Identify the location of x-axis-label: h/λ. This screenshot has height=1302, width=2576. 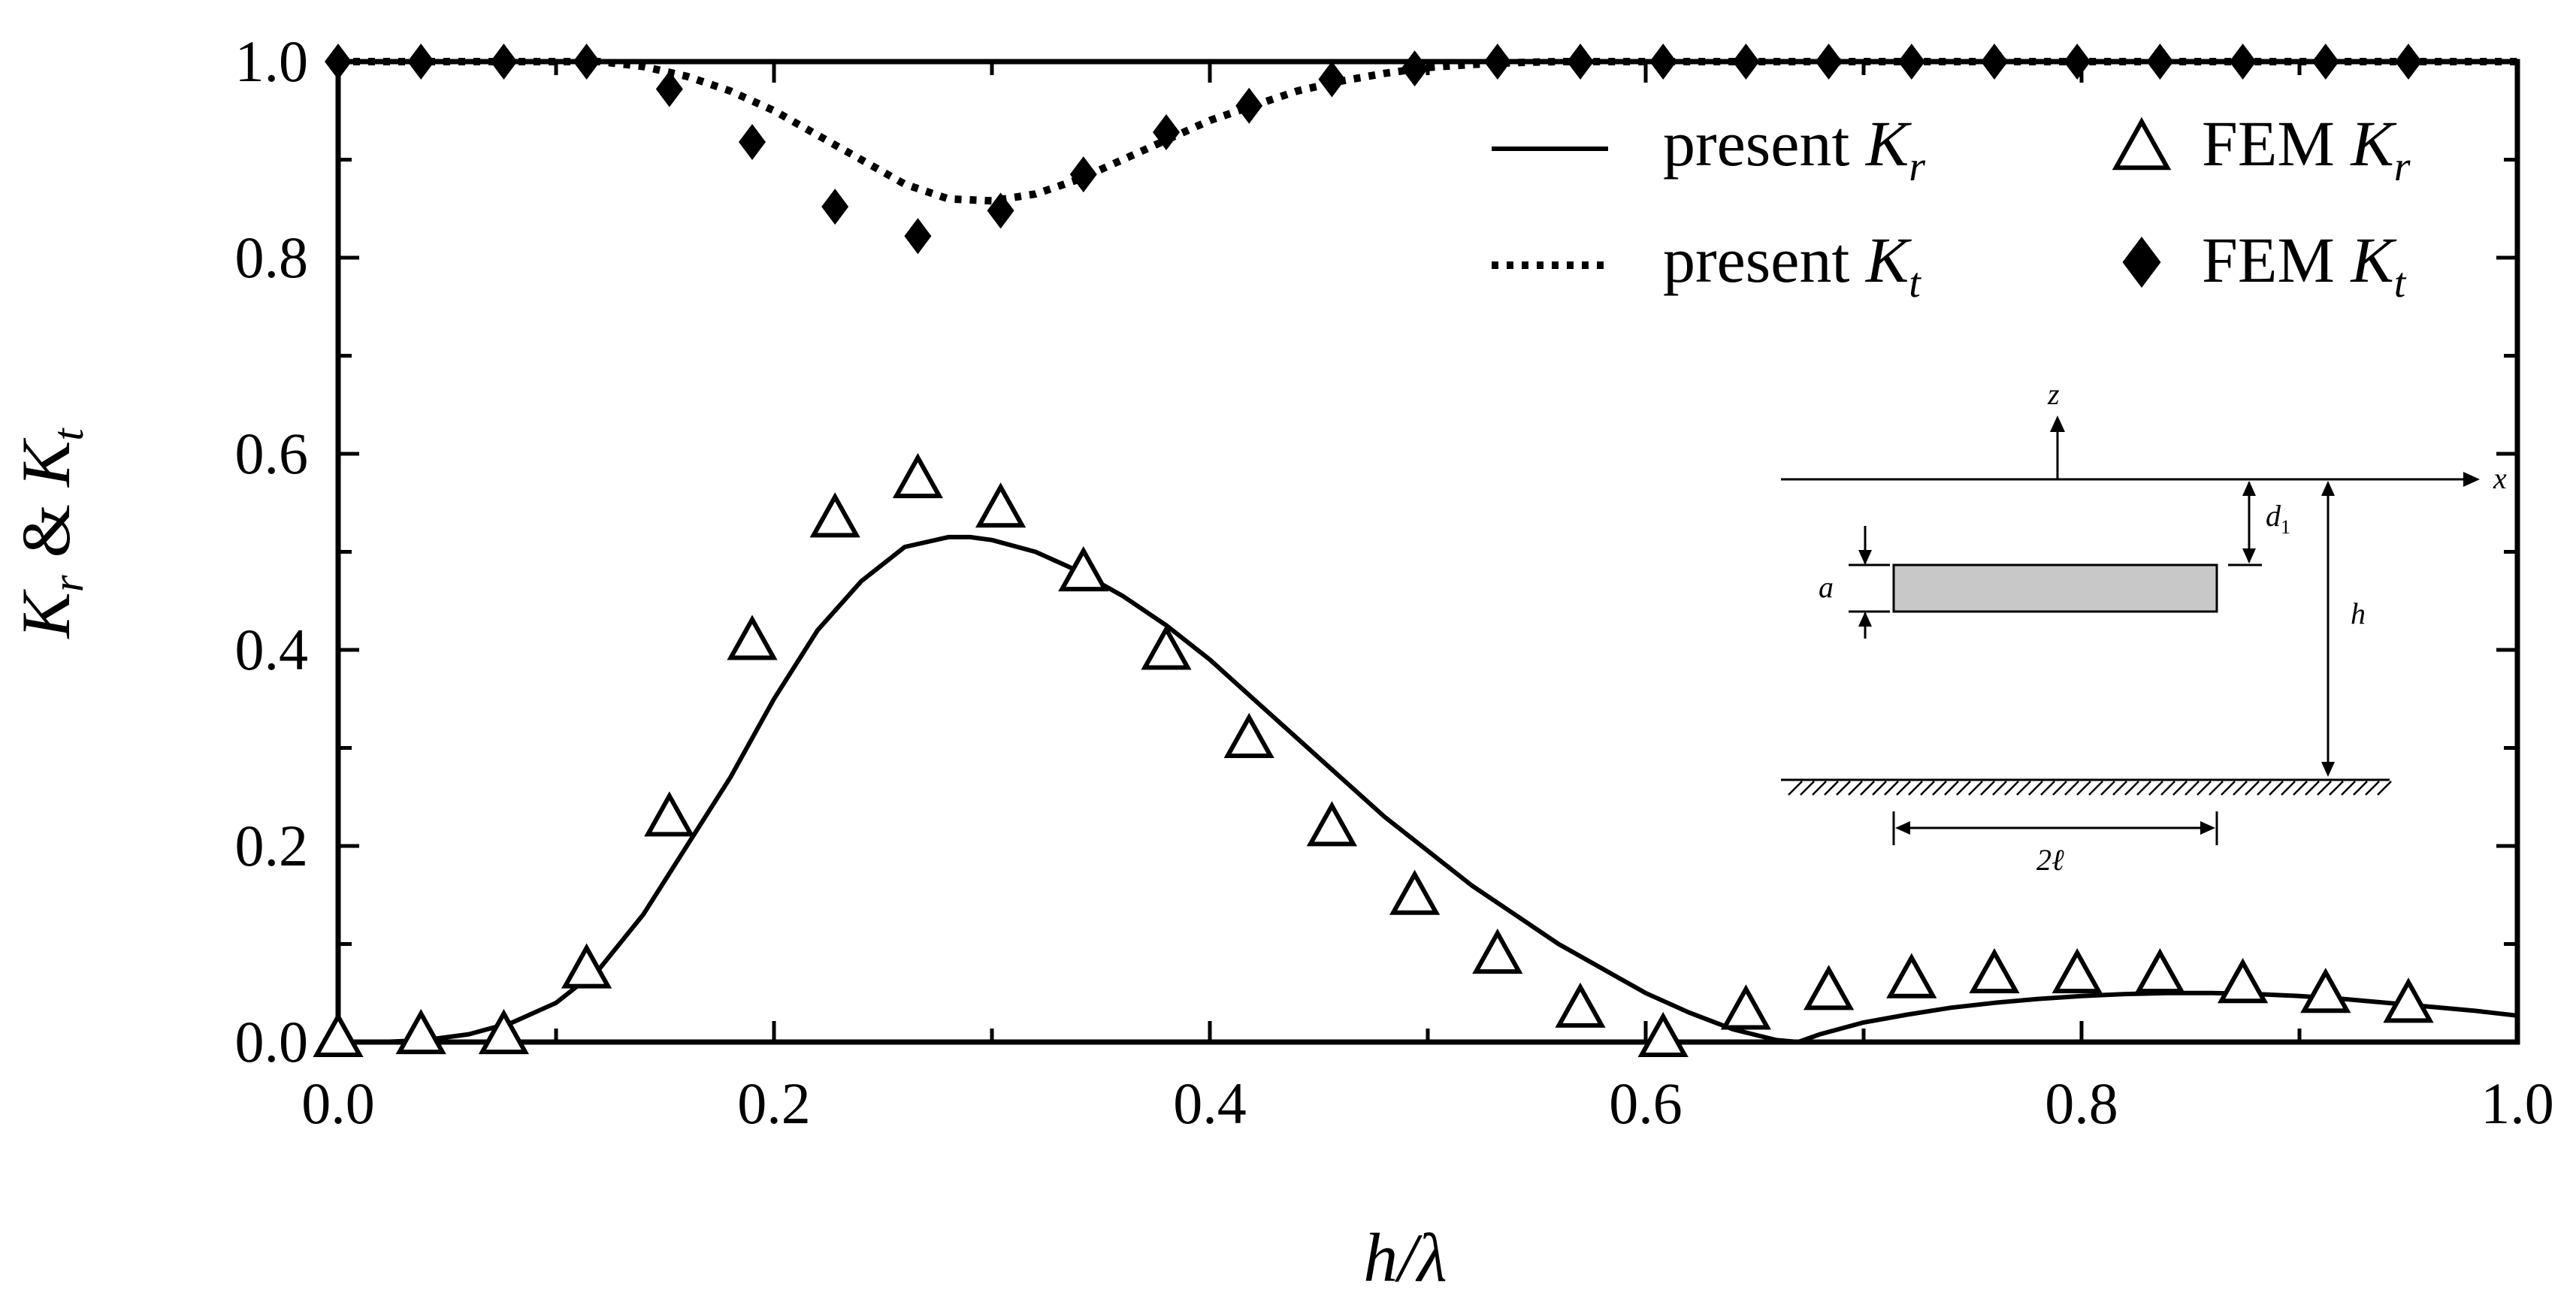
(1405, 1257).